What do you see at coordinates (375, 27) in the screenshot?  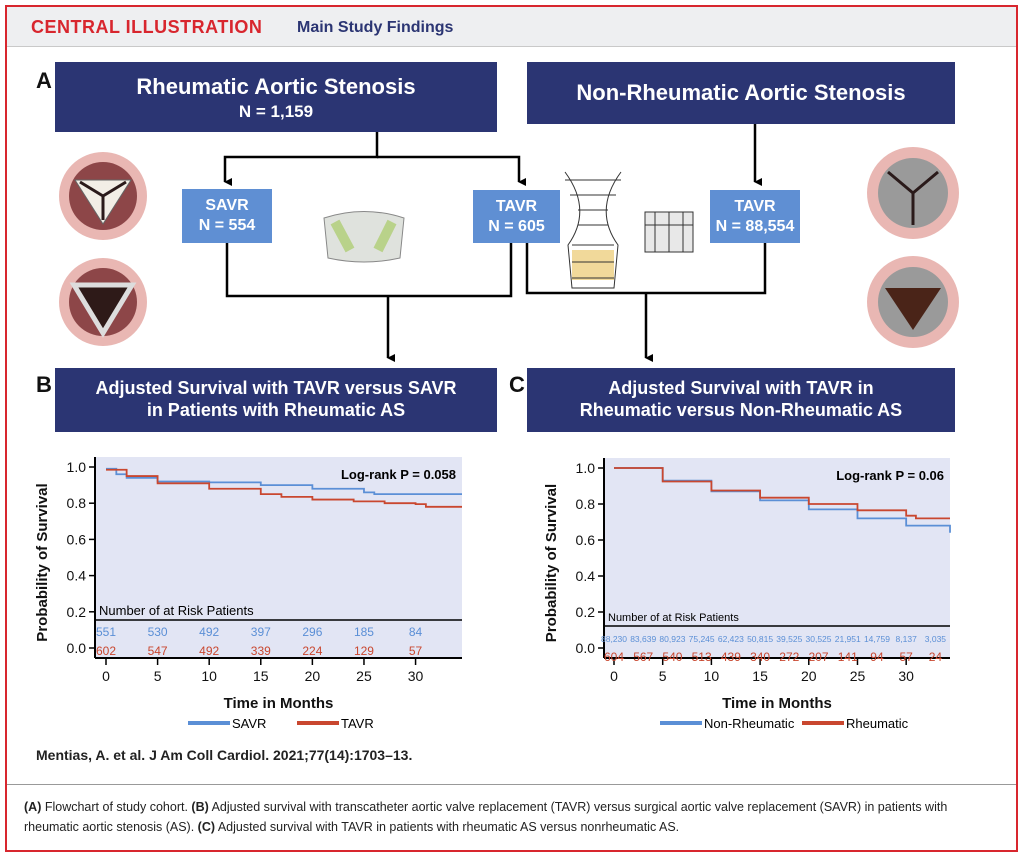 I see `header-title: Main Study Findings` at bounding box center [375, 27].